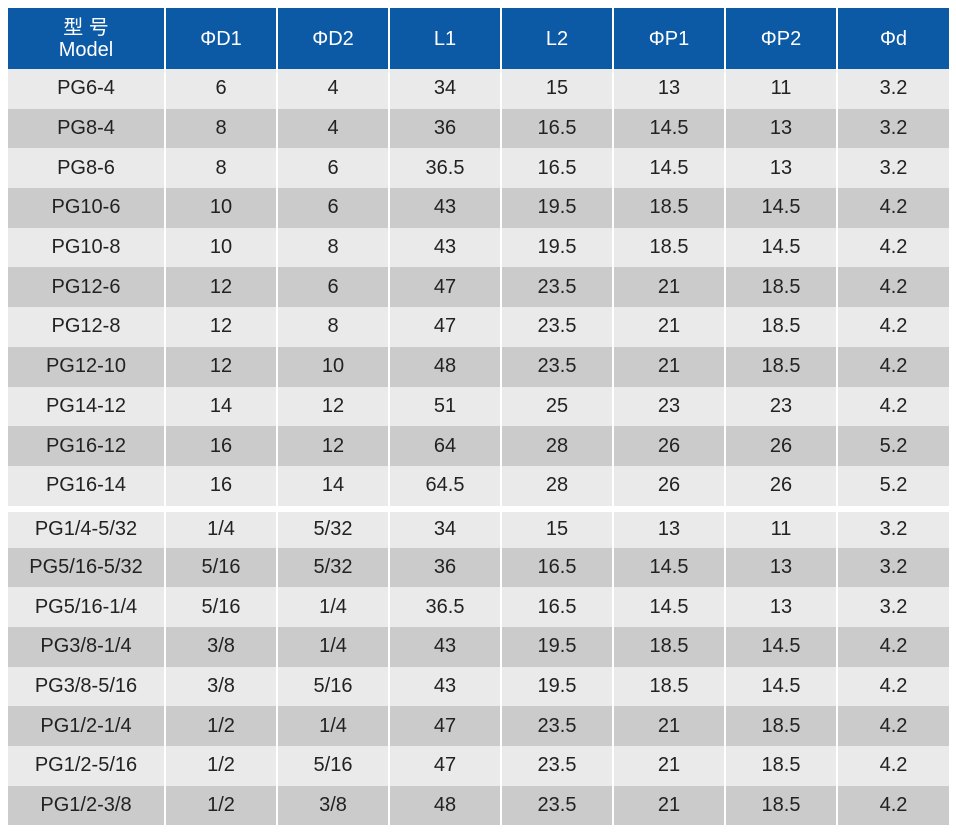 The image size is (956, 832). I want to click on cell-p2: 18.5, so click(781, 366).